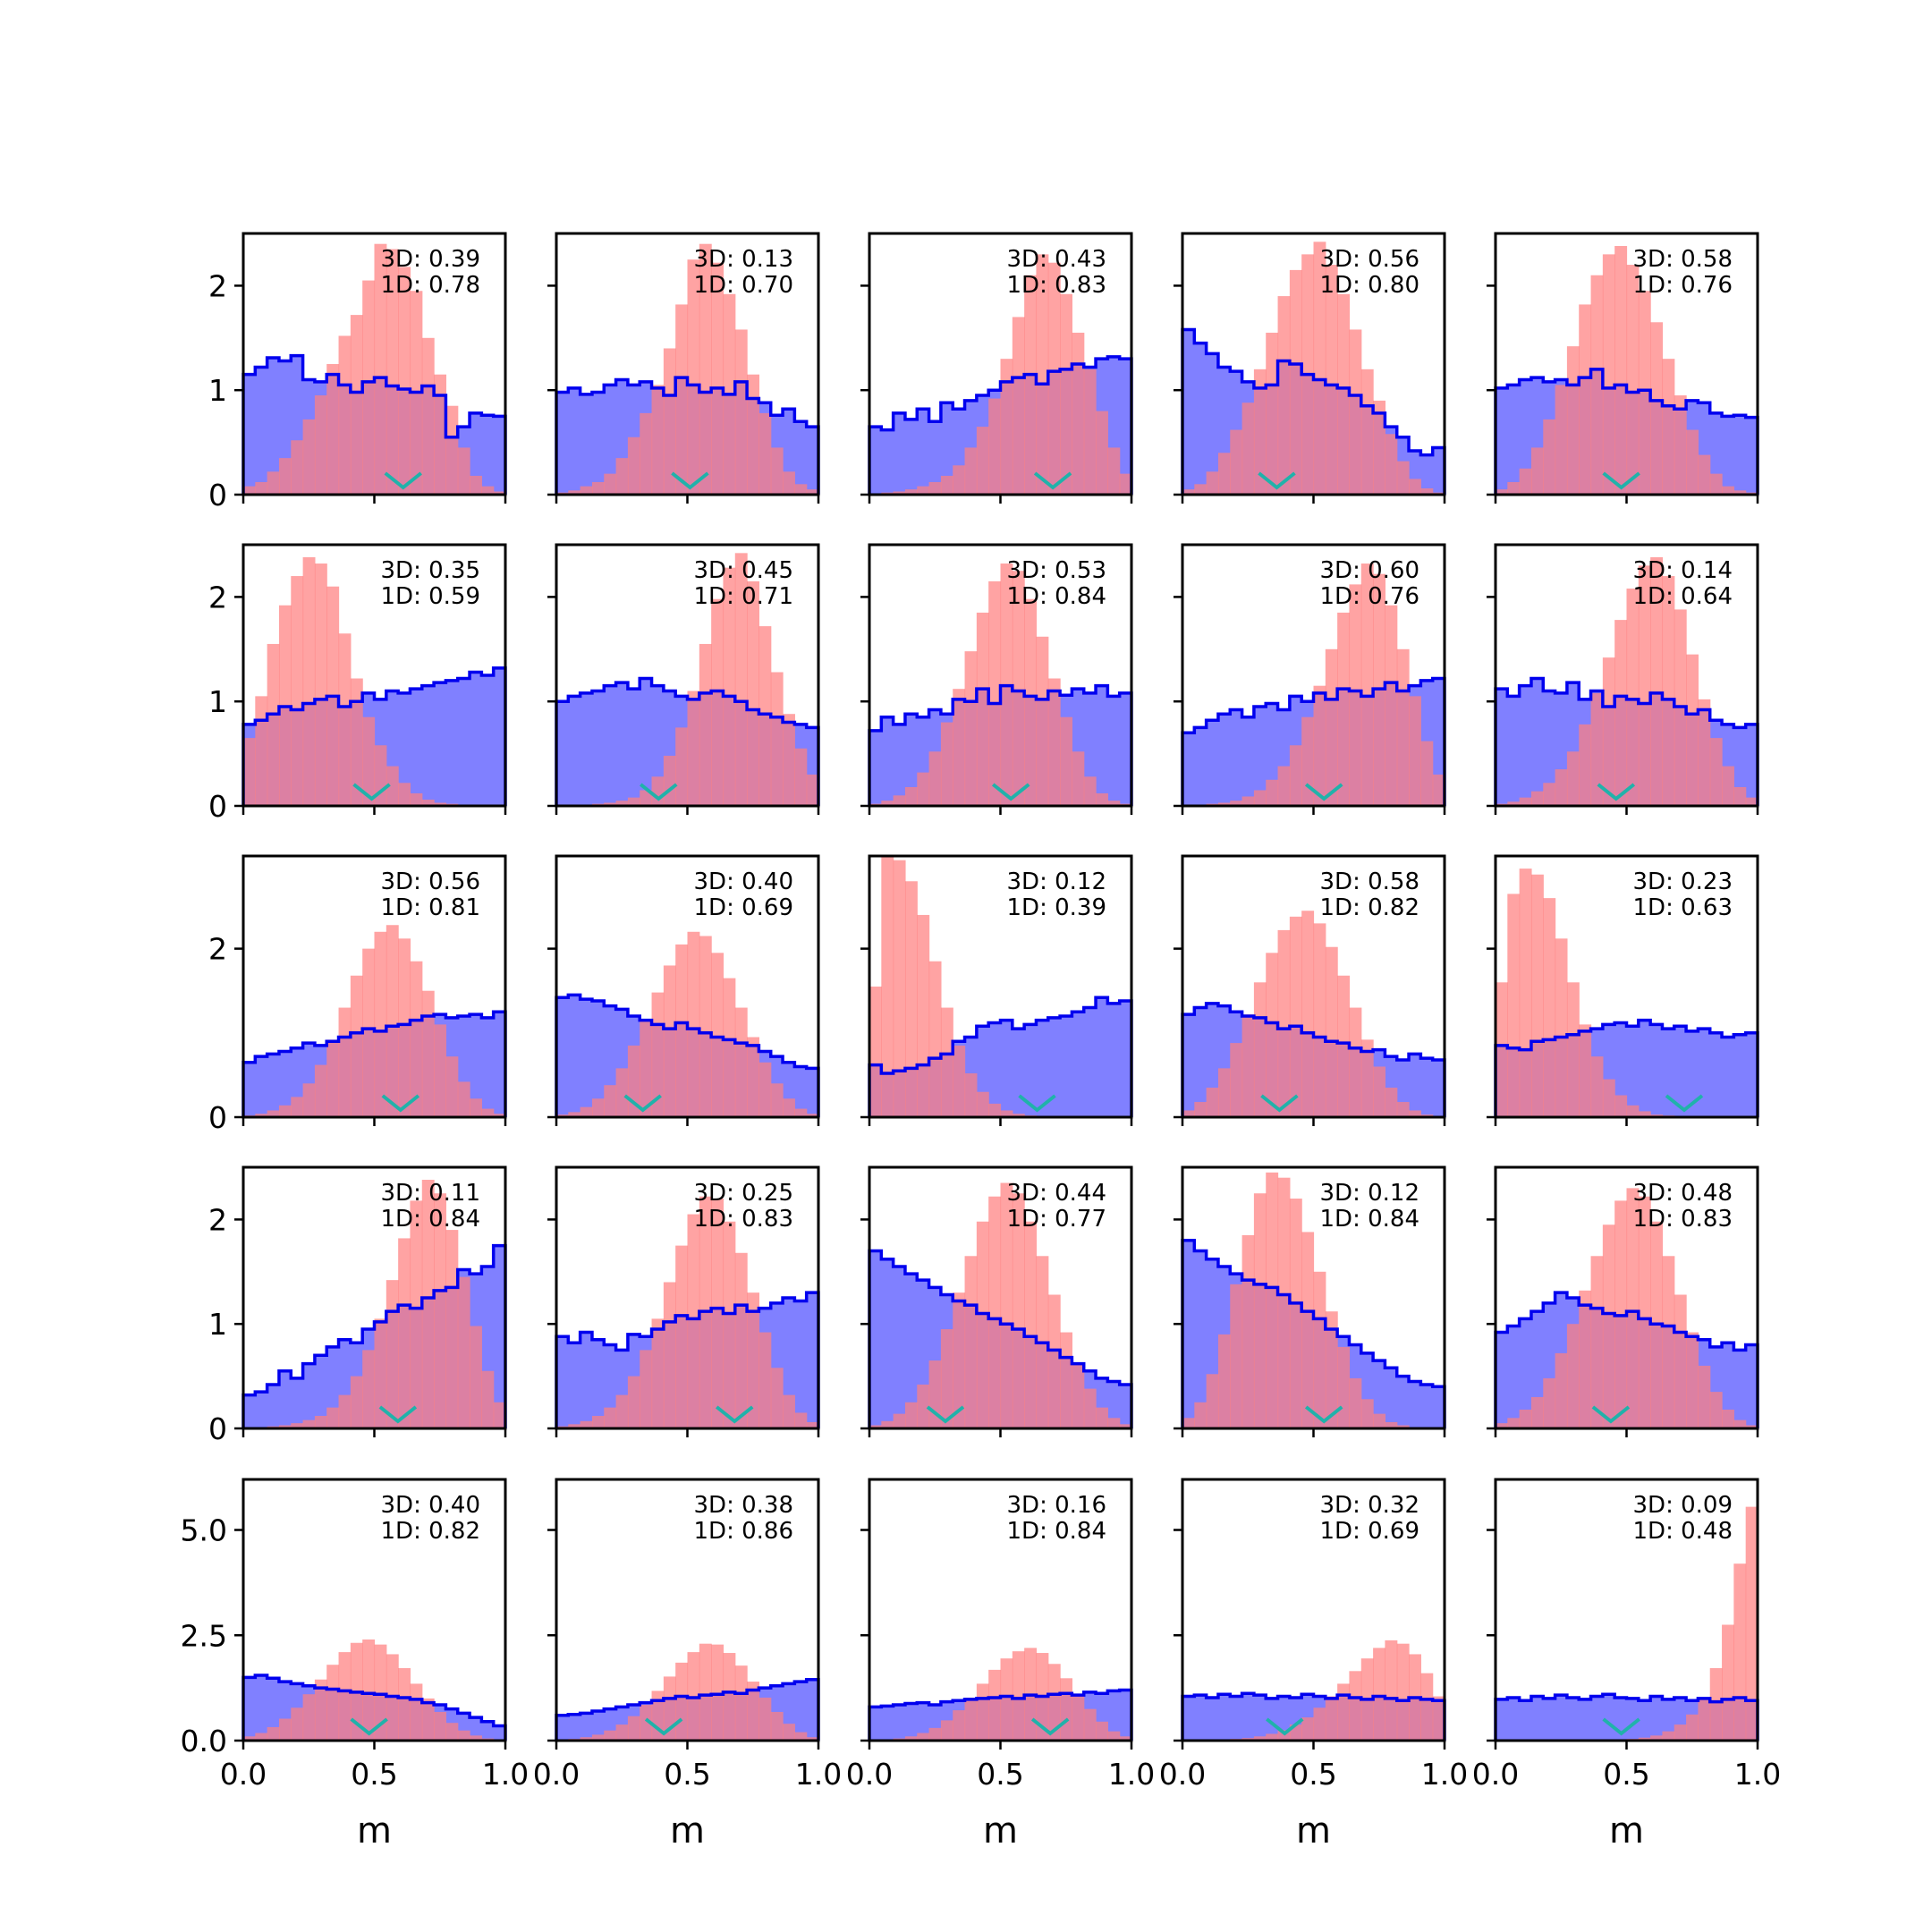 Image resolution: width=1932 pixels, height=1932 pixels. What do you see at coordinates (743, 285) in the screenshot?
I see `annotation-1d: 1D: 0.70` at bounding box center [743, 285].